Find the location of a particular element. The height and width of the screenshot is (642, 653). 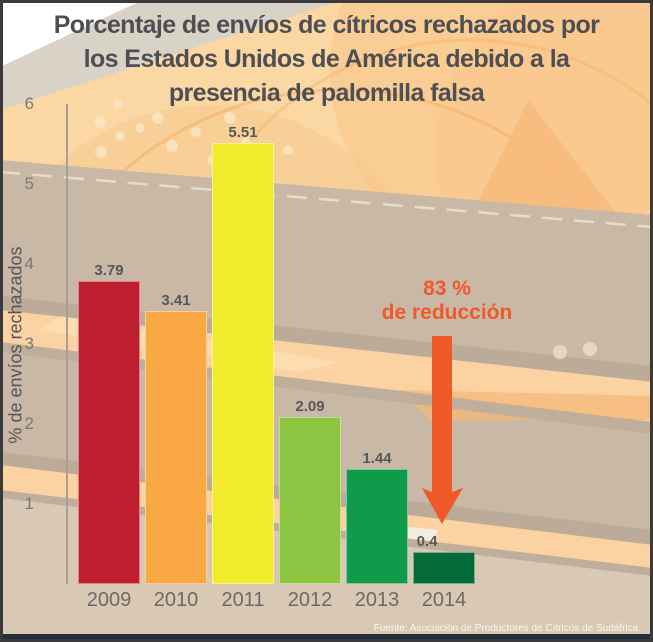

reduction-annotation: 83 % de reducción is located at coordinates (447, 301).